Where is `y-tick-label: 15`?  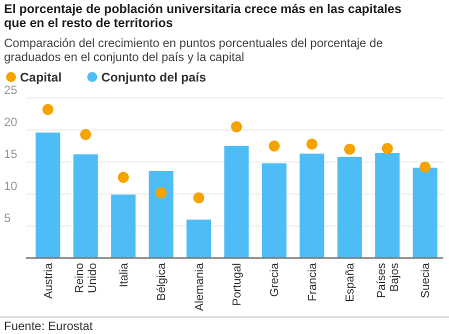
y-tick-label: 15 is located at coordinates (11, 154).